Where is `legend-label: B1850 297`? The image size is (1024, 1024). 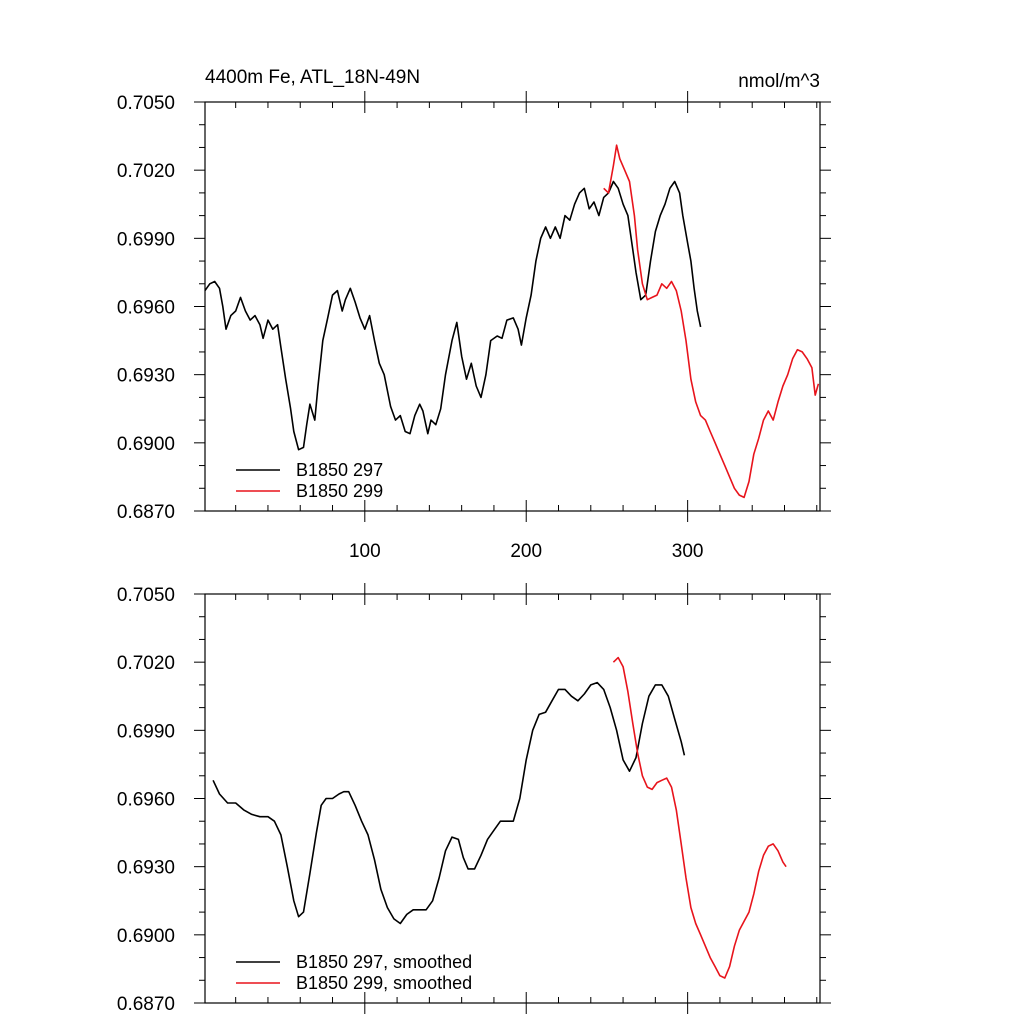
legend-label: B1850 297 is located at coordinates (339, 470).